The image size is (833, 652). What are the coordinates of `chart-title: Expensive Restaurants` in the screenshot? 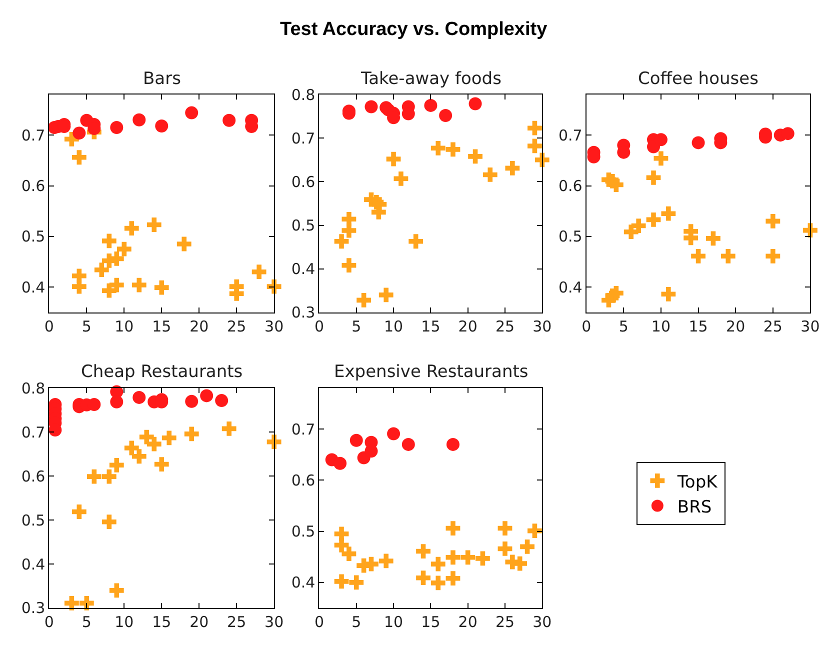 It's located at (431, 372).